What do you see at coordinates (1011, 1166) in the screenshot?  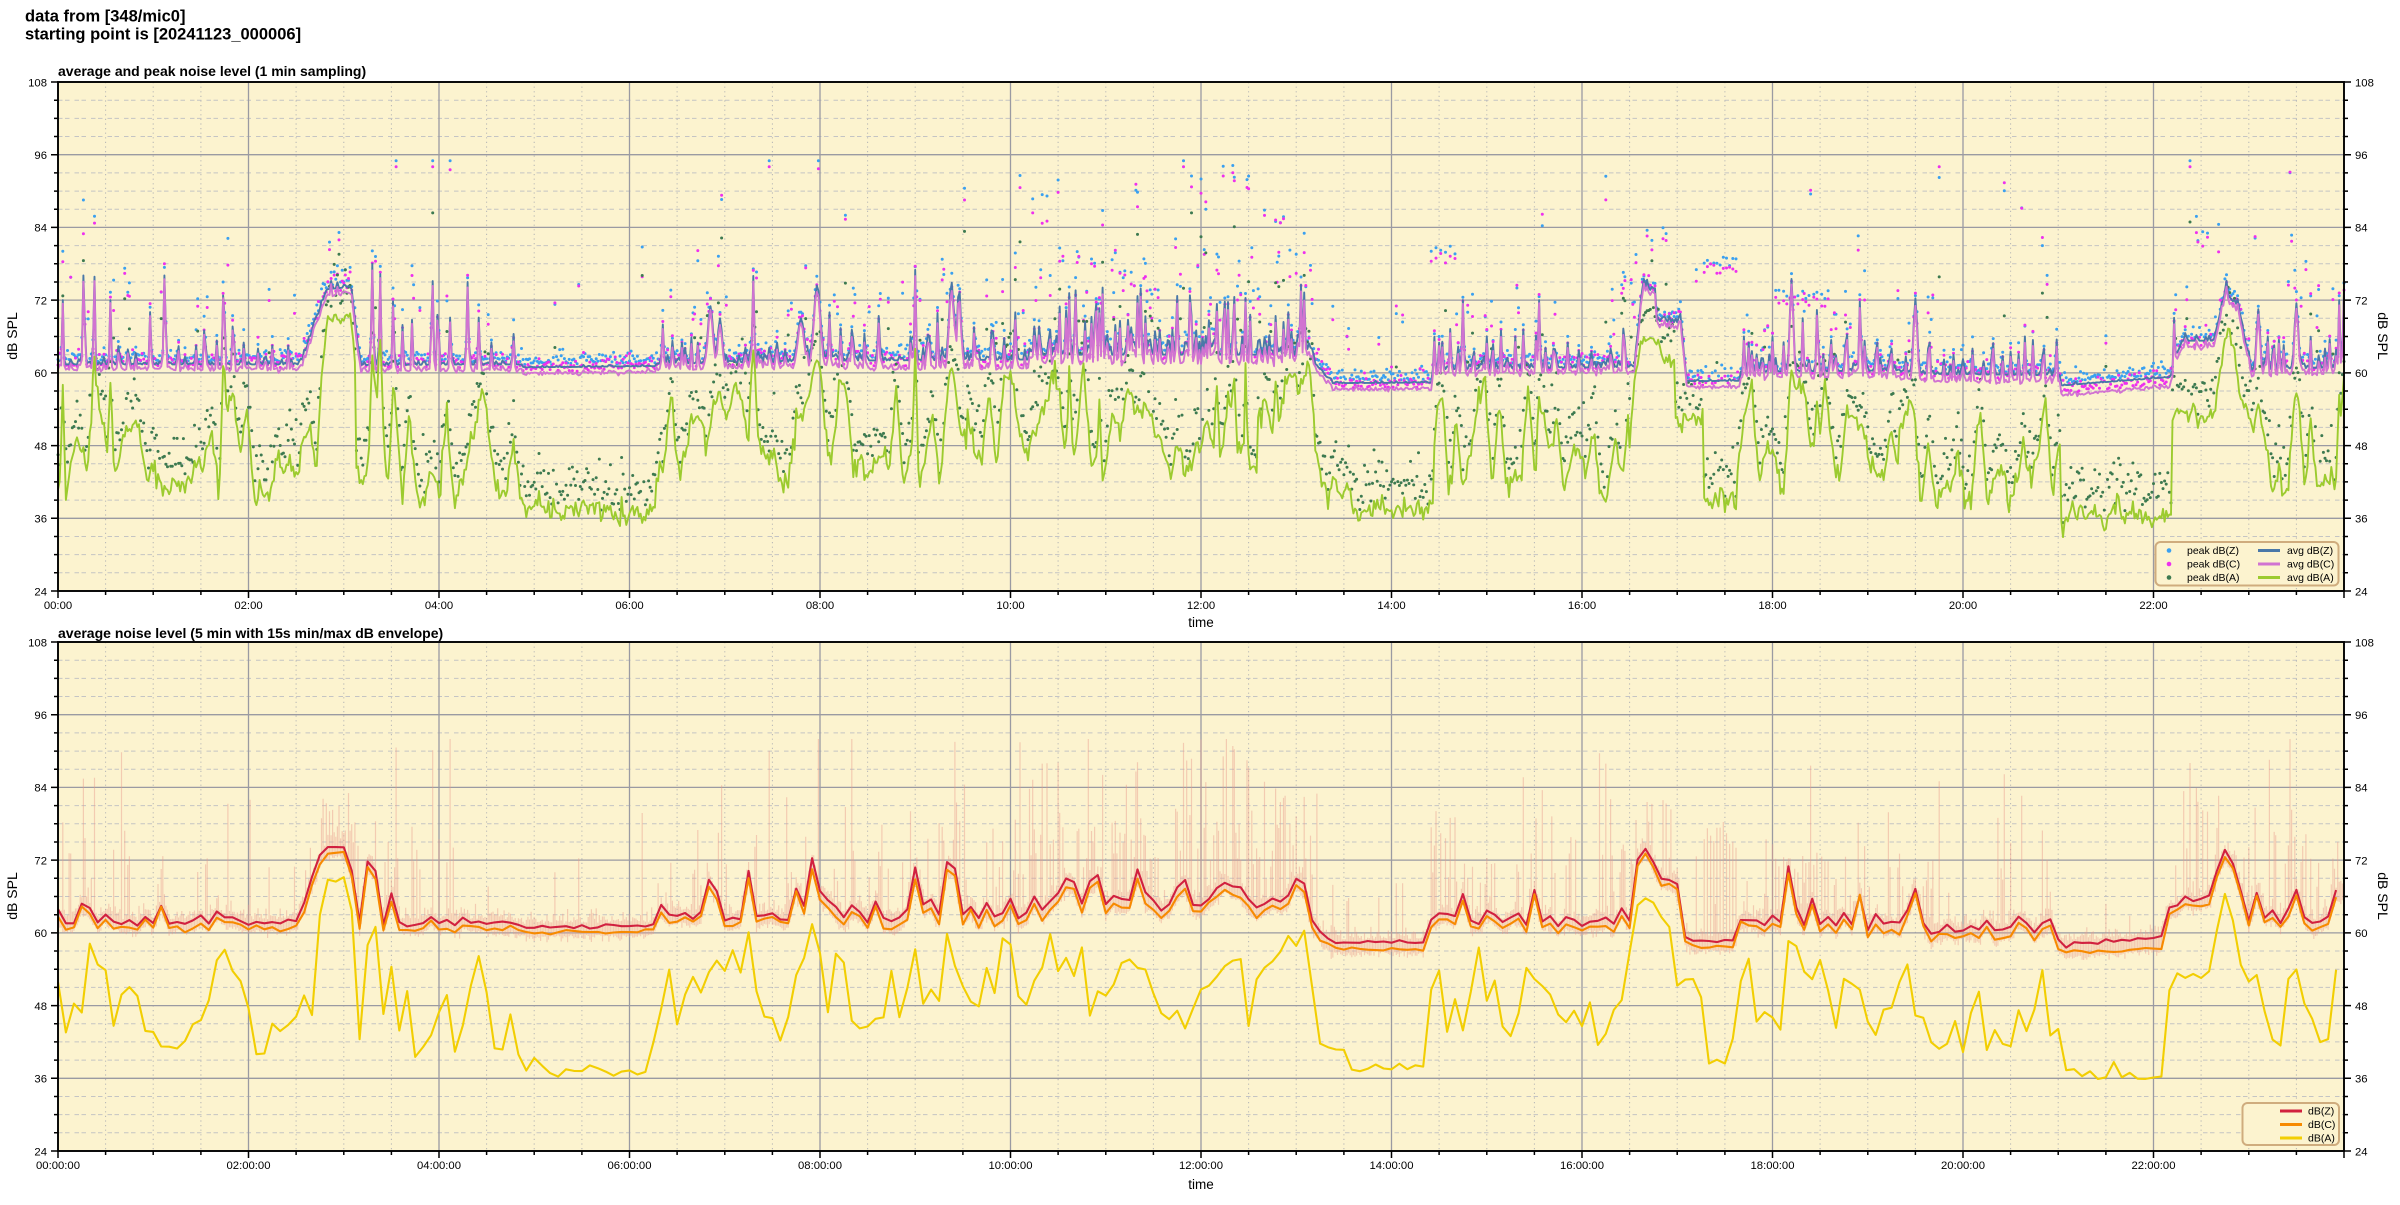 I see `svg-text: 10:00:00` at bounding box center [1011, 1166].